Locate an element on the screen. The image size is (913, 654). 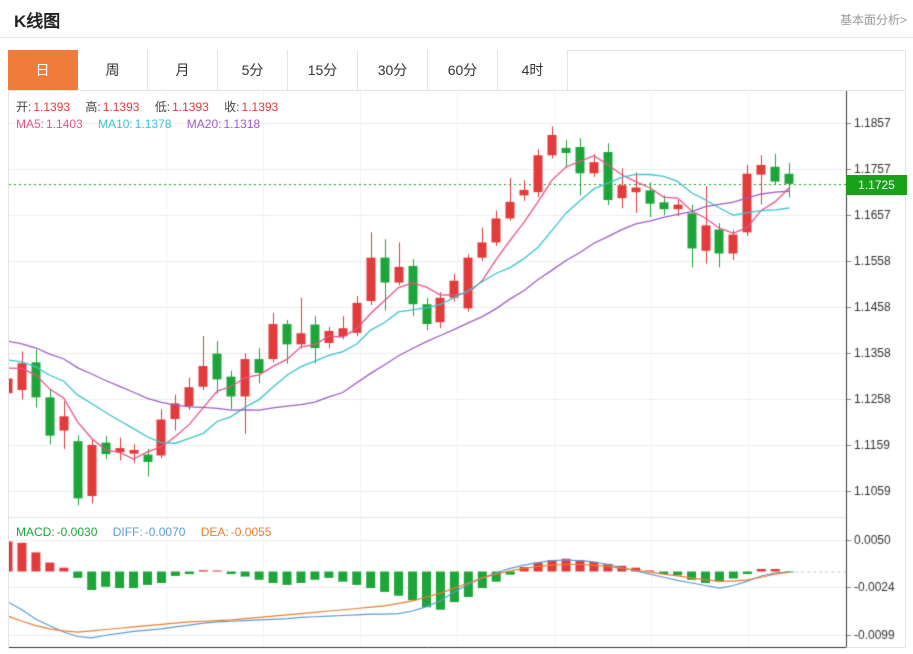
tab-60min: 60分 is located at coordinates (463, 70).